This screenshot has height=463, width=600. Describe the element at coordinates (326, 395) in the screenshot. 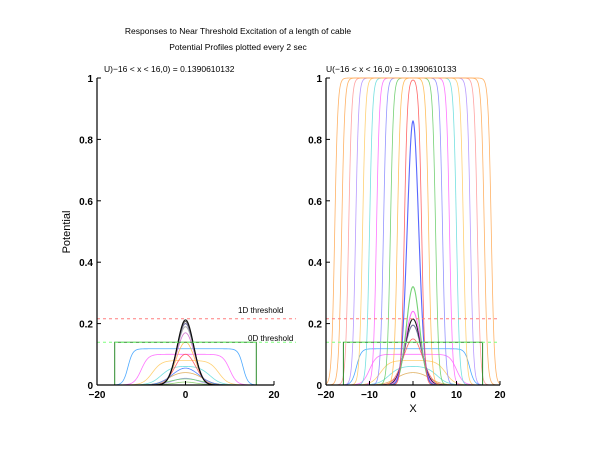

I see `right-x-tick-label: −20` at that location.